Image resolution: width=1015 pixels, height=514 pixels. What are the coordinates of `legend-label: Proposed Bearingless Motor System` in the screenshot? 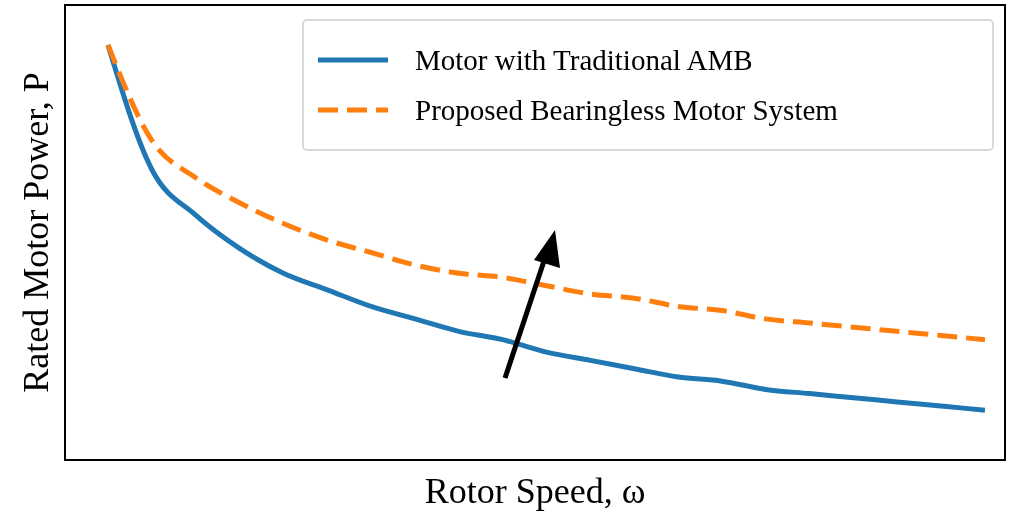 It's located at (627, 110).